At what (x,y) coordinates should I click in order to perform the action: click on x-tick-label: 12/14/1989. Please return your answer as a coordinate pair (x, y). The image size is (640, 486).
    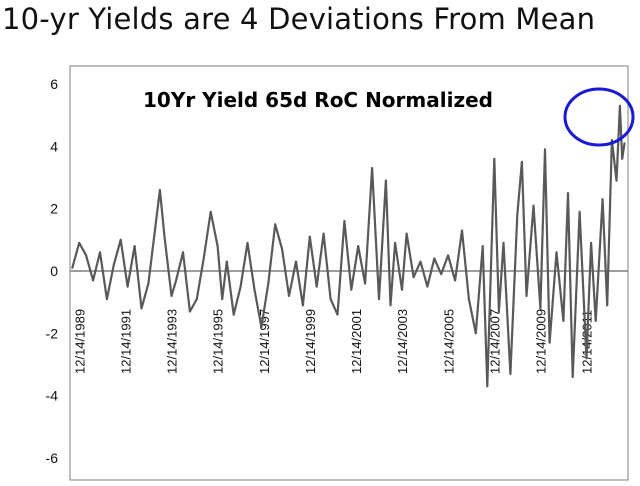
    Looking at the image, I should click on (79, 341).